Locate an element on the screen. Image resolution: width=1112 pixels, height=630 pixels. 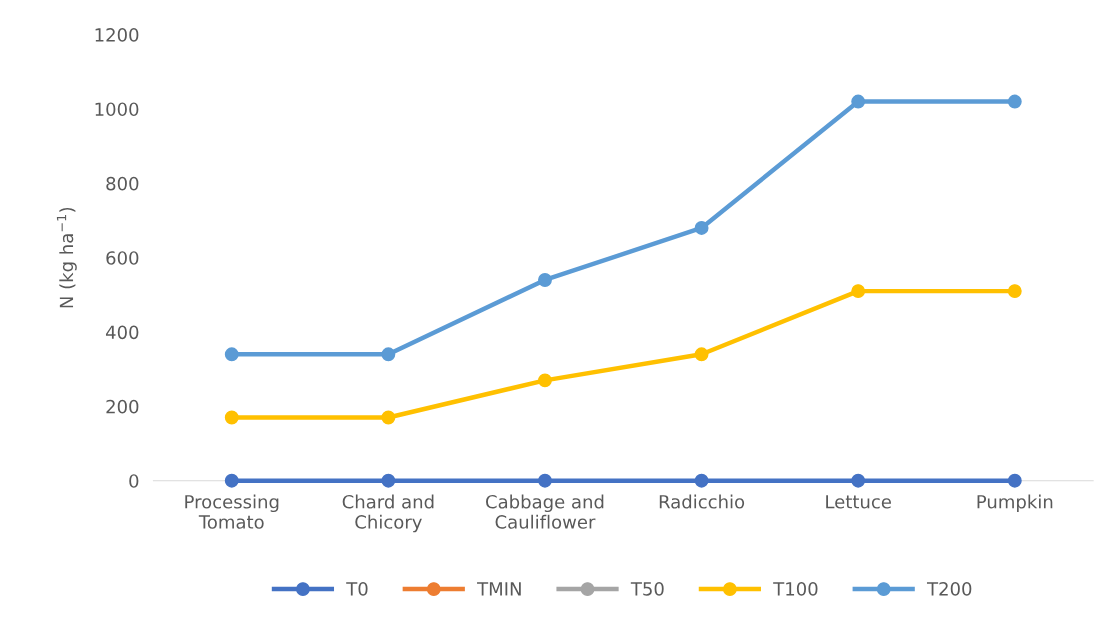
y-axis-title: N (kg ha$^{−1}$) is located at coordinates (66, 257).